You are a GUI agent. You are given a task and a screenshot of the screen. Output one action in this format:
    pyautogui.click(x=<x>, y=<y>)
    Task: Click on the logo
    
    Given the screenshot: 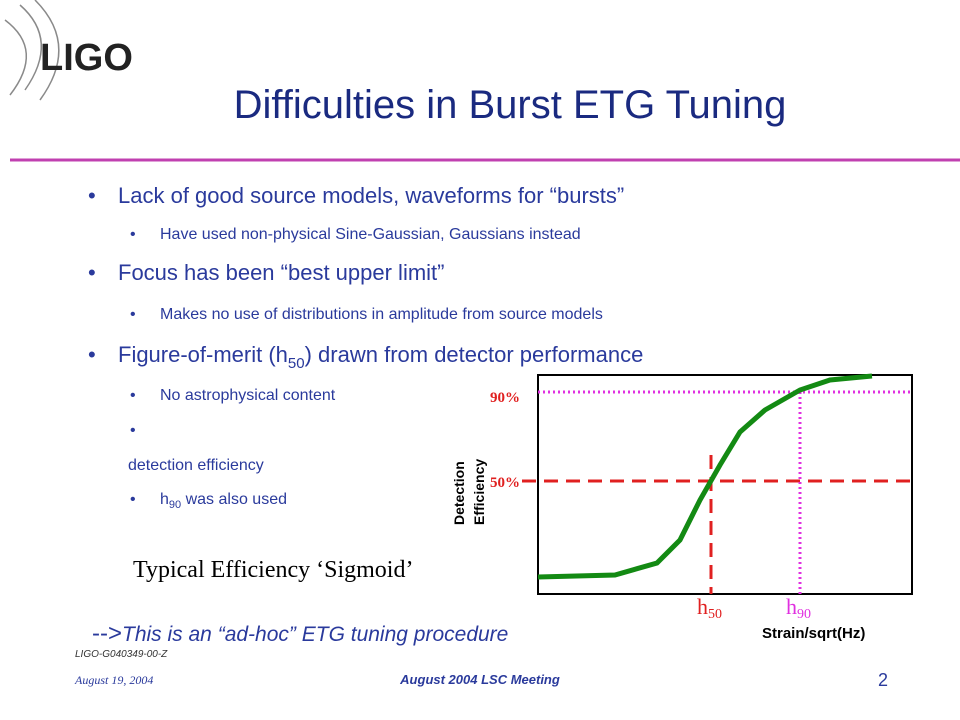 What is the action you would take?
    pyautogui.click(x=32, y=50)
    